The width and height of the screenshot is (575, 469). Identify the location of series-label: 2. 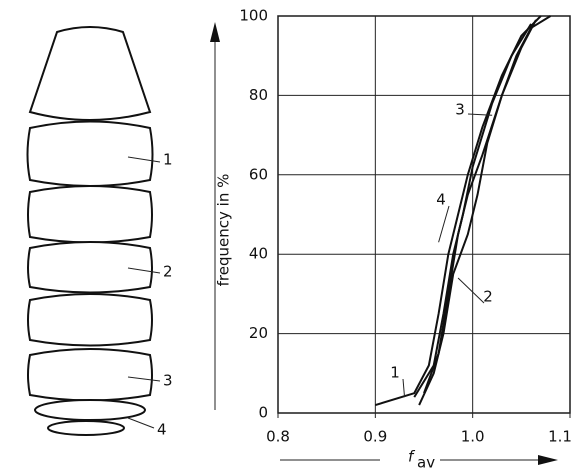
(488, 297).